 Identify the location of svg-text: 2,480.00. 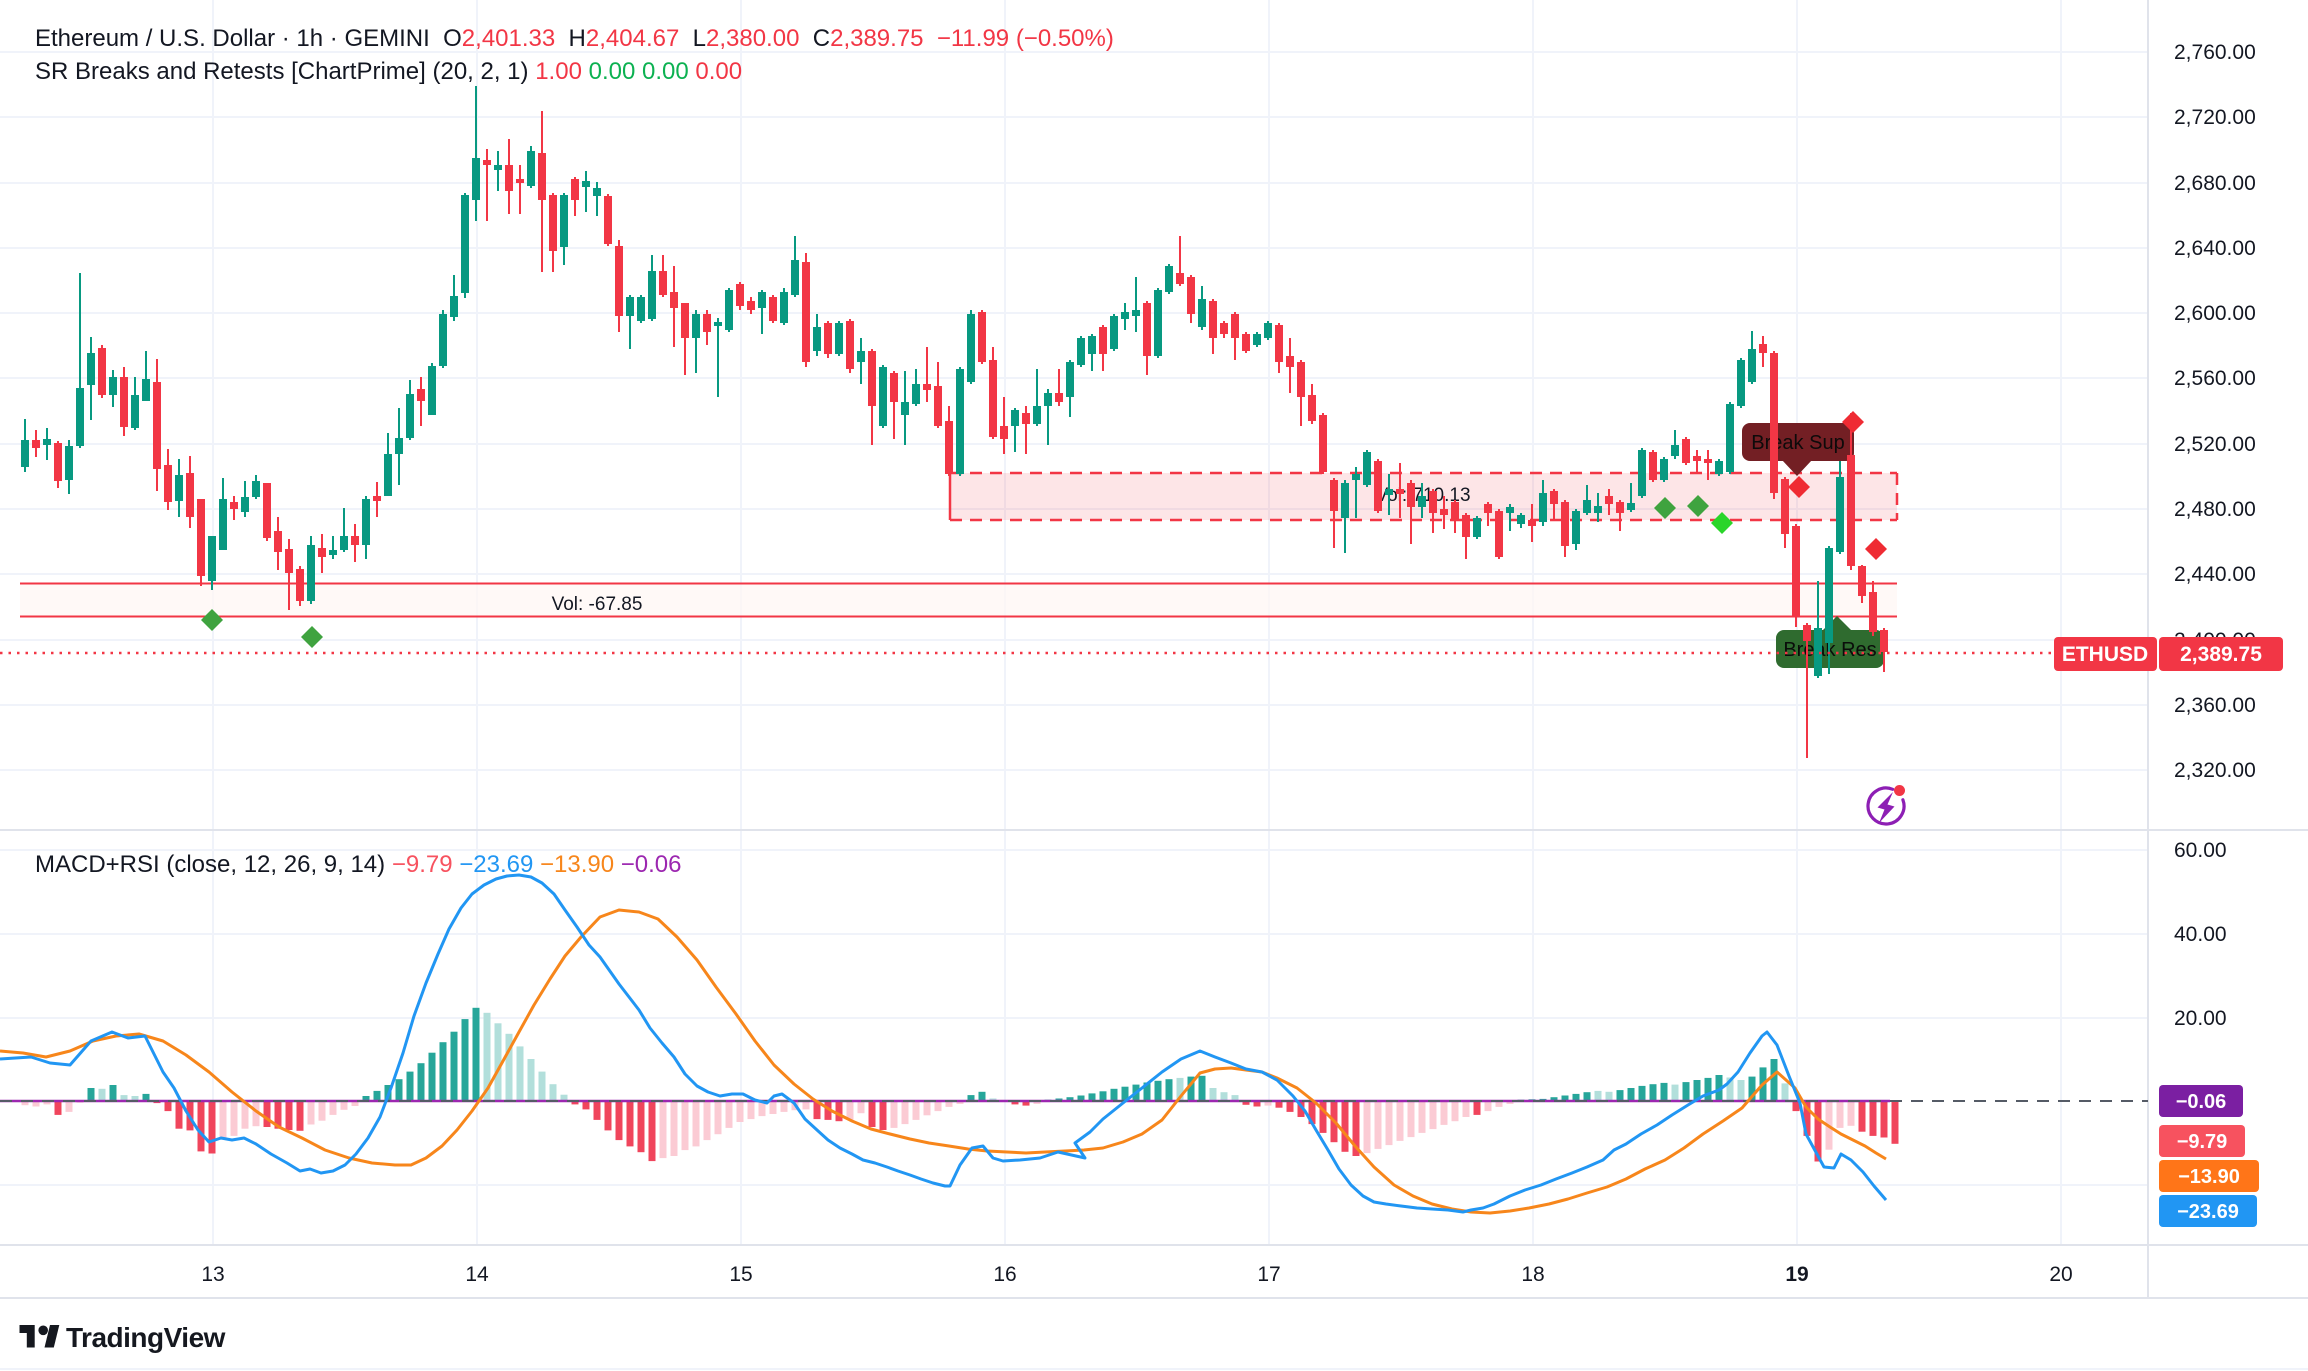
(2215, 509).